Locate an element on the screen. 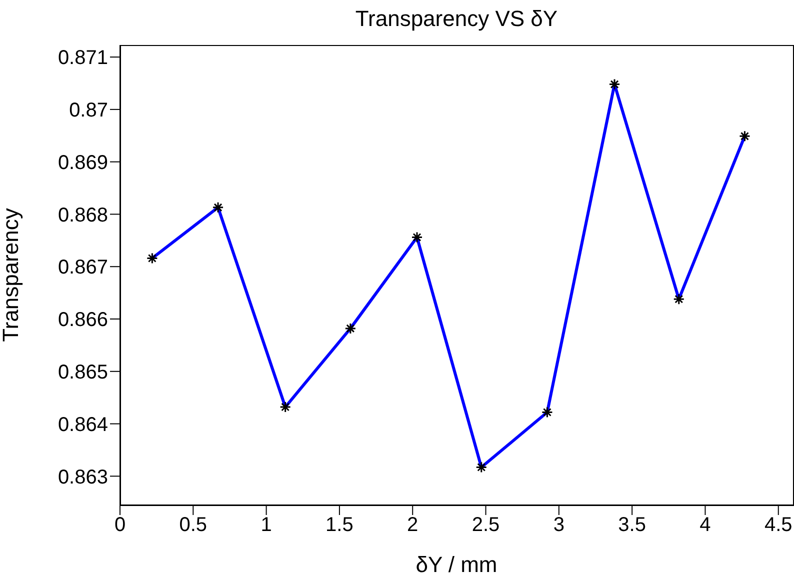 This screenshot has height=576, width=794. y-tick-label: 0.867 is located at coordinates (83, 267).